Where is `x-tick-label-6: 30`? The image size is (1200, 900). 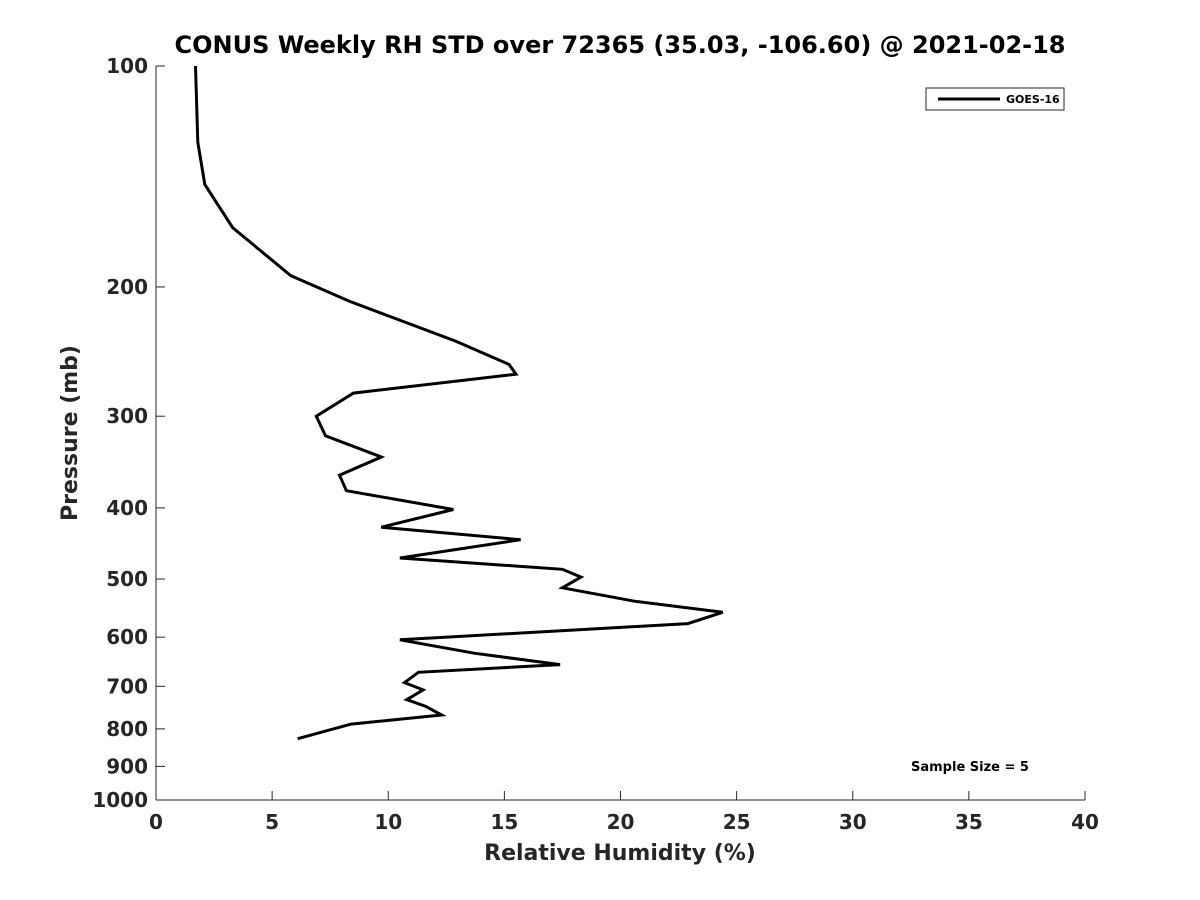
x-tick-label-6: 30 is located at coordinates (853, 822).